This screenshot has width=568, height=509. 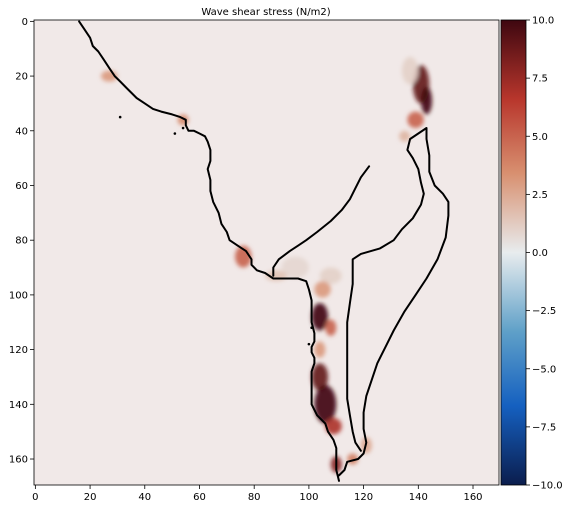 What do you see at coordinates (472, 497) in the screenshot?
I see `x-tick-label: 160` at bounding box center [472, 497].